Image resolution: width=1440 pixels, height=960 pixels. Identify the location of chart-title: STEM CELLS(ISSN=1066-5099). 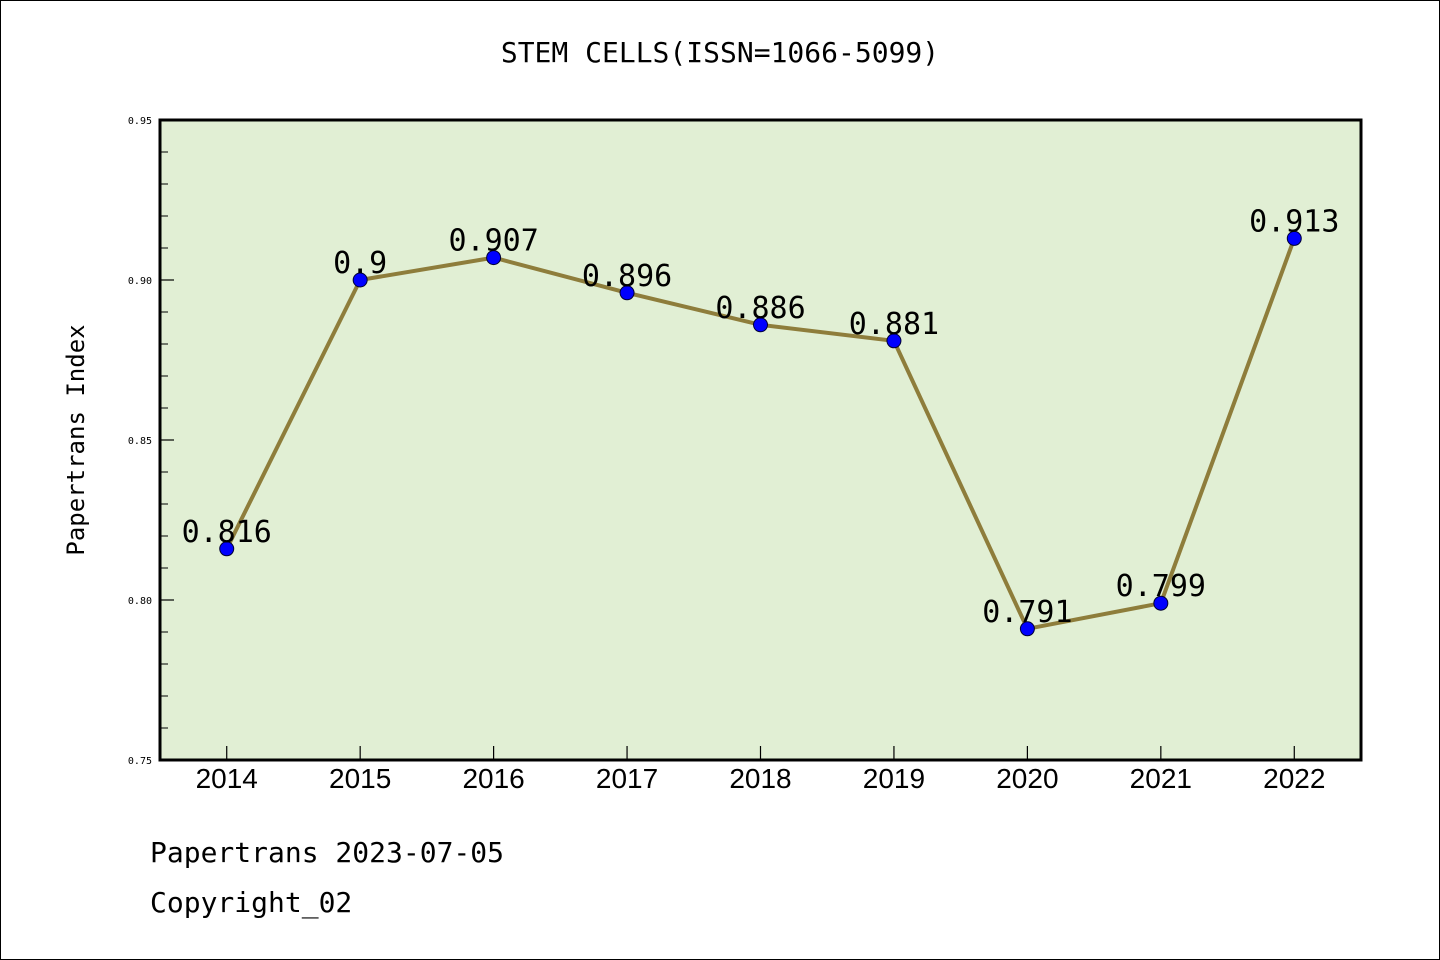
(720, 52).